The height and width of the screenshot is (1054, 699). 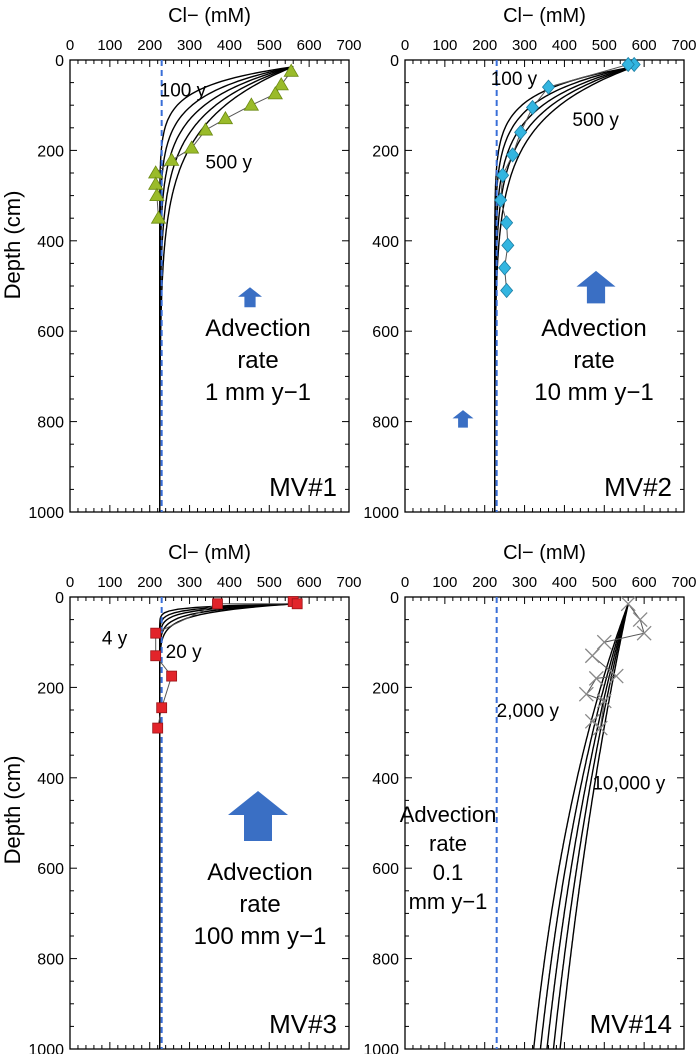 I want to click on ylabel-bottom: Depth (cm), so click(x=12, y=810).